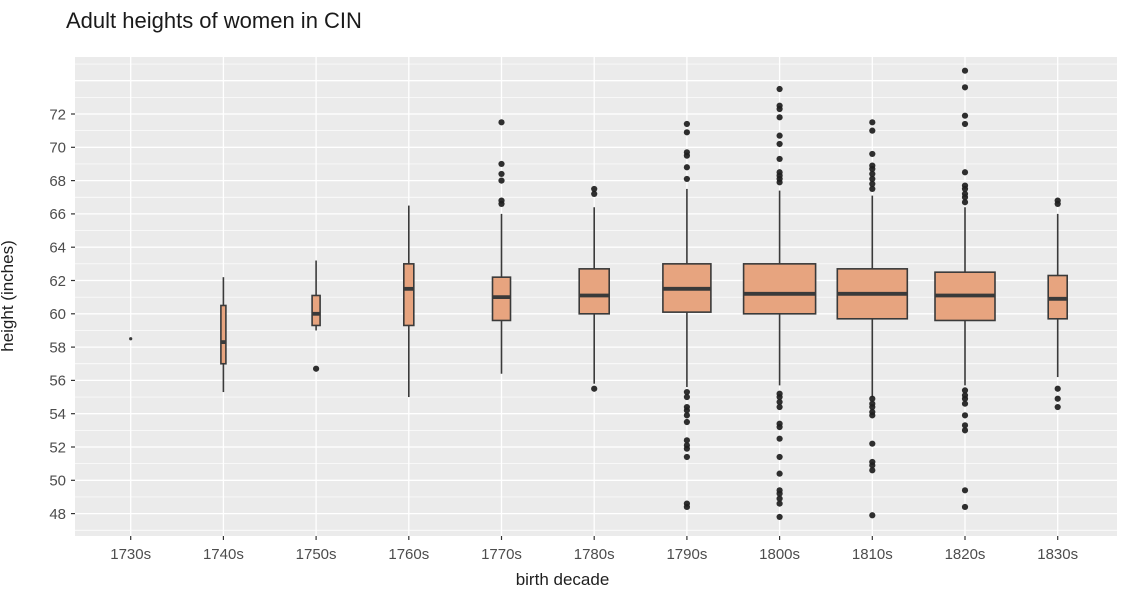 The width and height of the screenshot is (1125, 600). What do you see at coordinates (57, 247) in the screenshot?
I see `y-tick-label: 64` at bounding box center [57, 247].